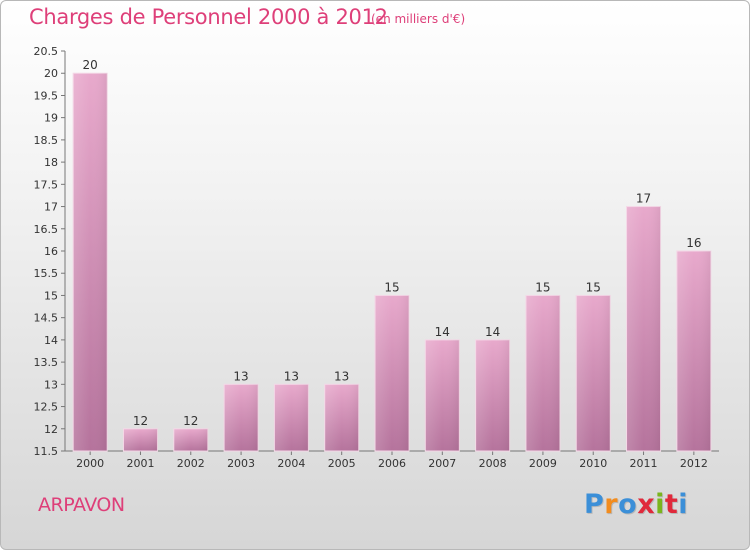 Image resolution: width=750 pixels, height=550 pixels. What do you see at coordinates (46, 407) in the screenshot?
I see `y-tick-label: 12.5` at bounding box center [46, 407].